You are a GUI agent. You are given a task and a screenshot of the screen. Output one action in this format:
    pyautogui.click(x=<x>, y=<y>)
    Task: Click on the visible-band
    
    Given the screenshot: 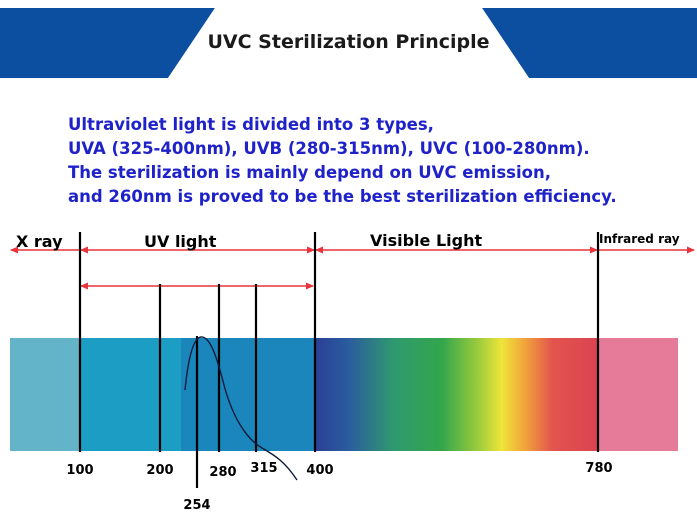 What is the action you would take?
    pyautogui.click(x=456, y=394)
    